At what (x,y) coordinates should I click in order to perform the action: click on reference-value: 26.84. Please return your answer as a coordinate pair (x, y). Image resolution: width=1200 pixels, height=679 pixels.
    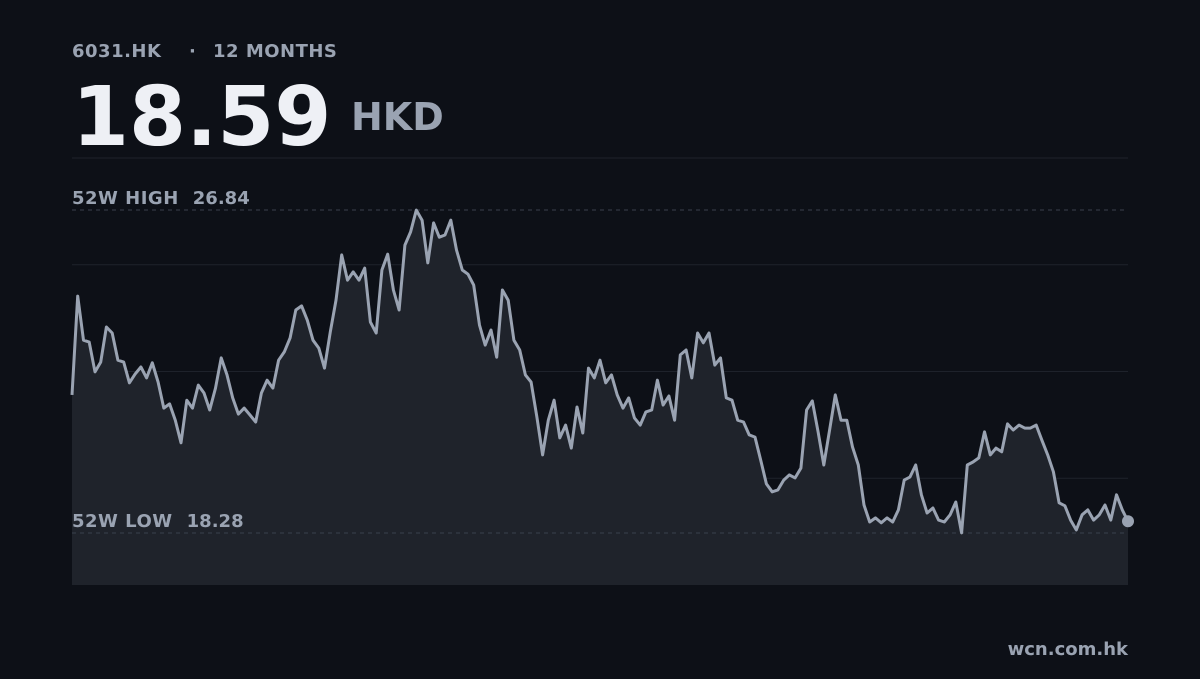
    Looking at the image, I should click on (221, 198).